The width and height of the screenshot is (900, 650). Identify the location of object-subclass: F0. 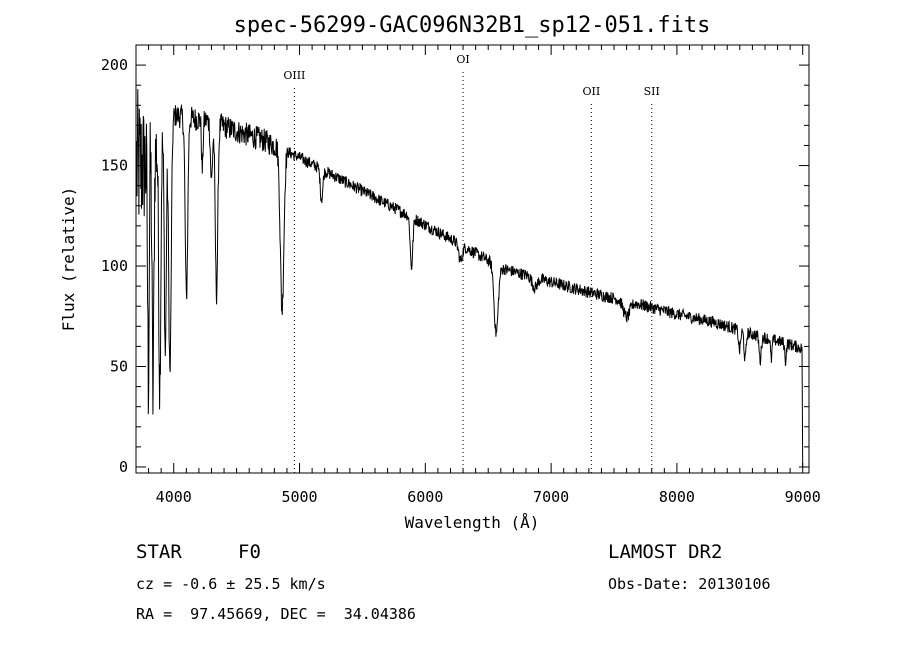
(249, 552).